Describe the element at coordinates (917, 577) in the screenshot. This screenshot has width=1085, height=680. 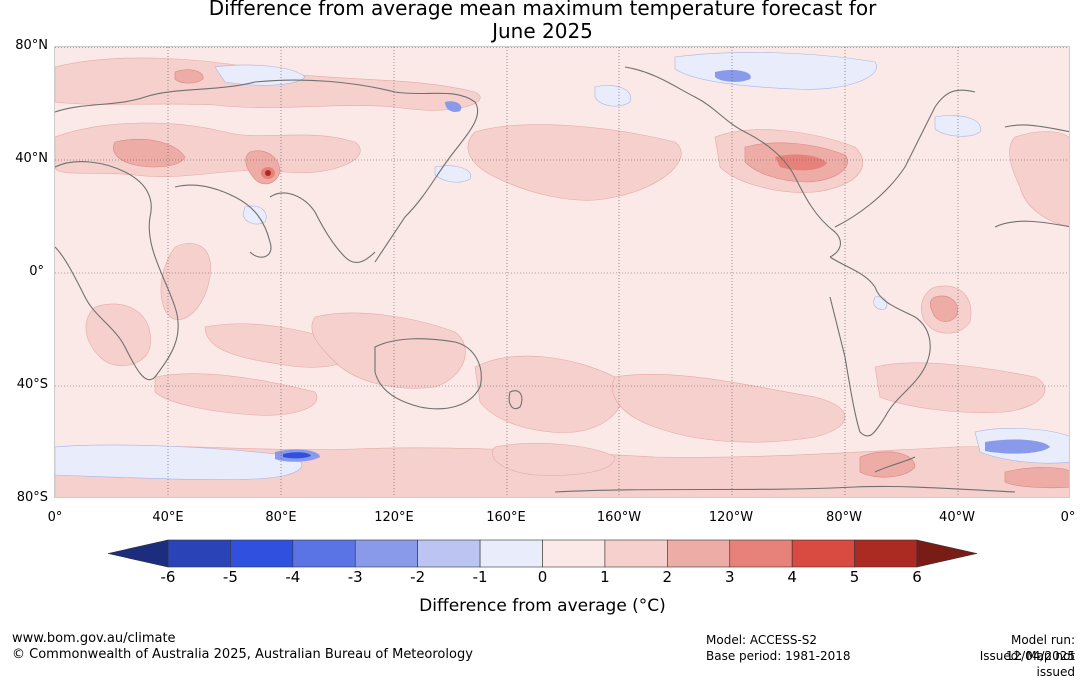
I see `colorbar-tick-label: 6` at that location.